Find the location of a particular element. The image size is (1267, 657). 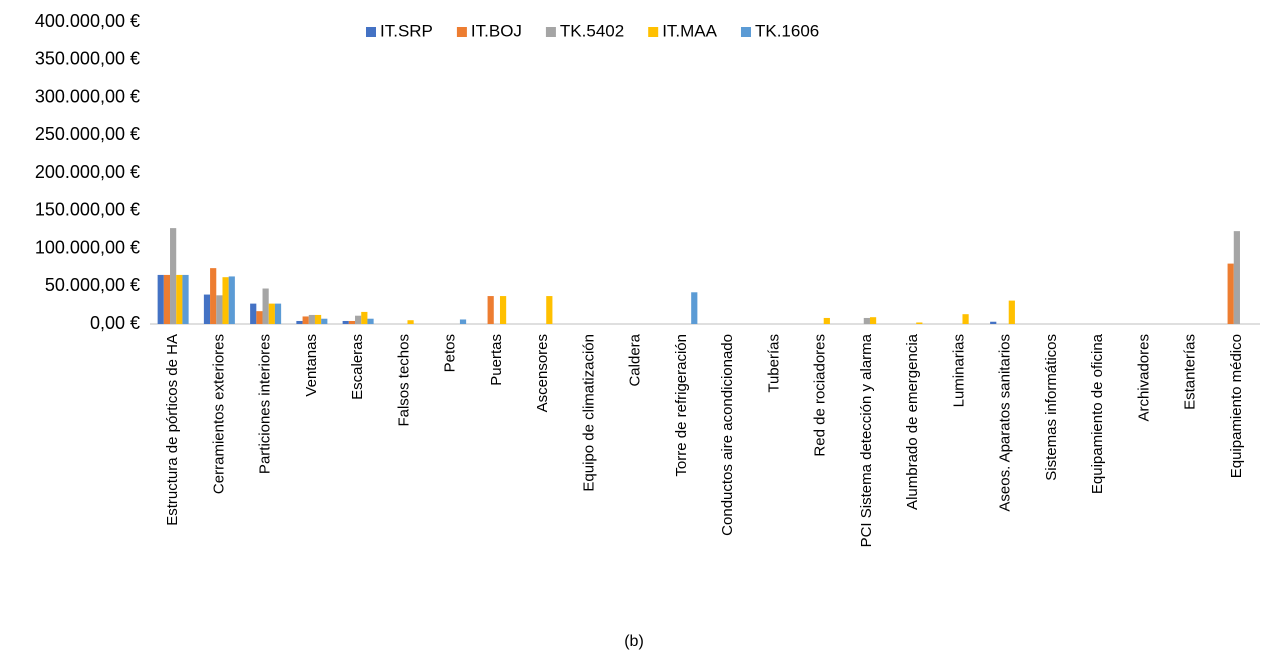

x-tick-label: Aseos. Aparatos sanitarios is located at coordinates (1005, 423).